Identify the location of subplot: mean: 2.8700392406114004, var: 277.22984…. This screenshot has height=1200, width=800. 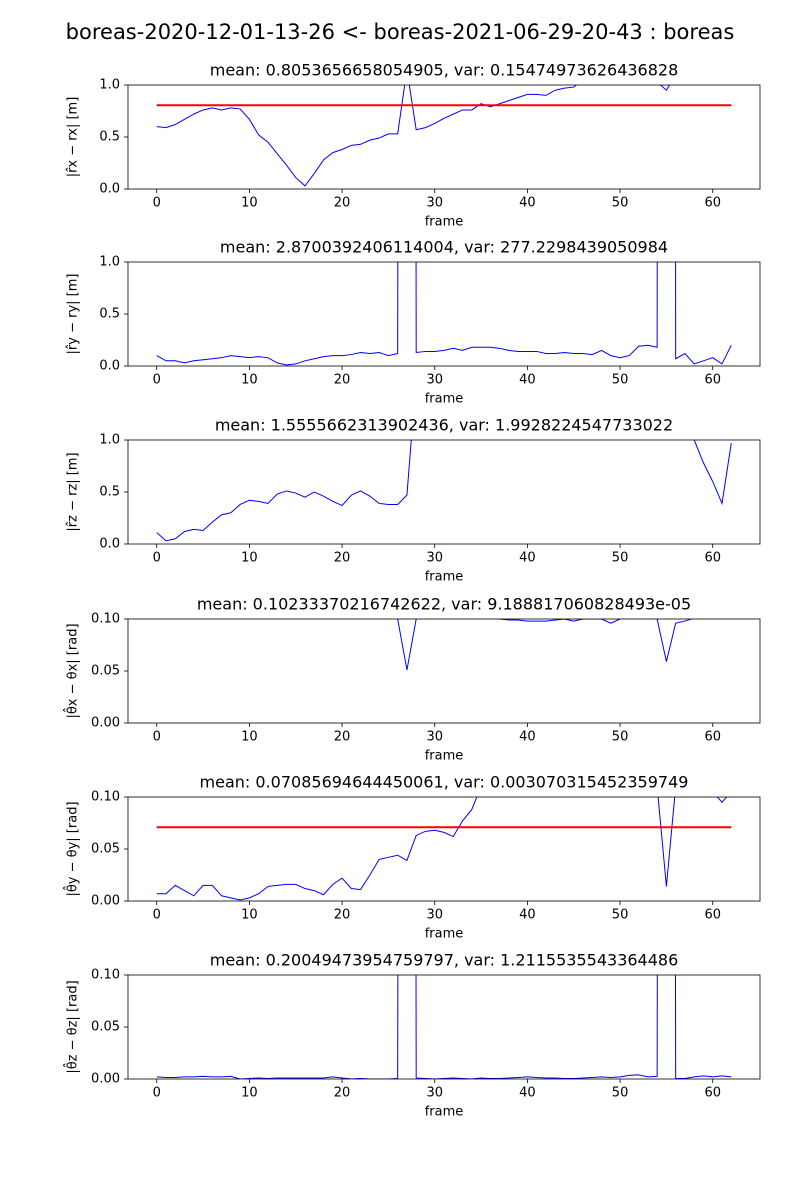
(413, 322).